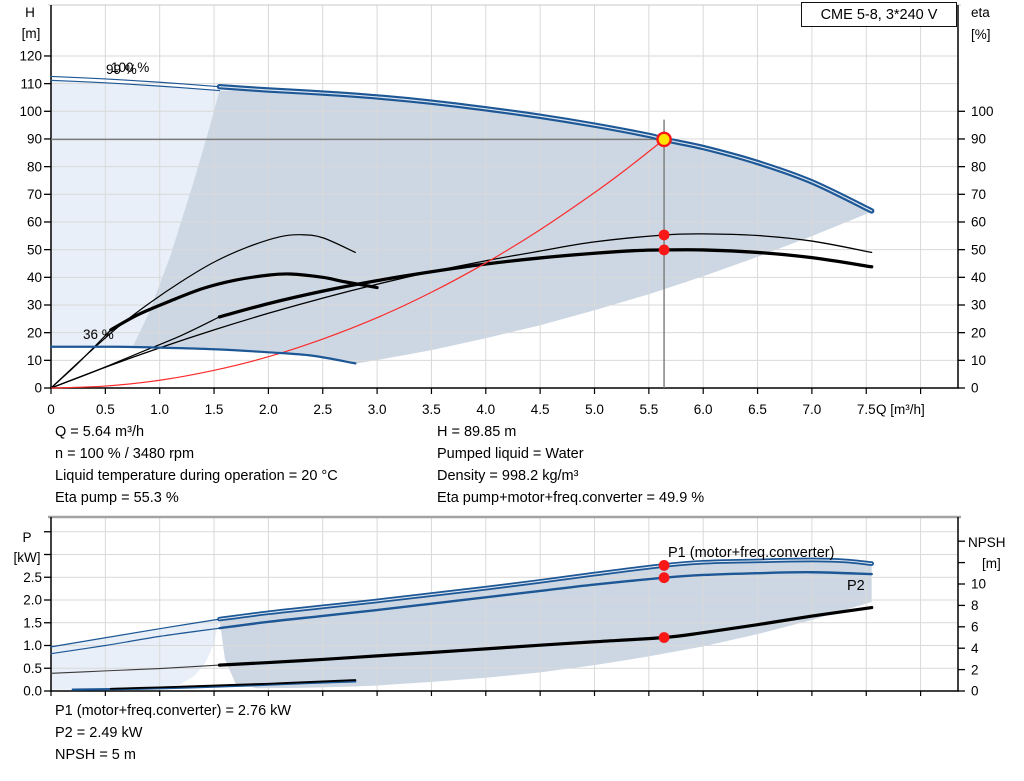 Image resolution: width=1024 pixels, height=781 pixels. What do you see at coordinates (32, 577) in the screenshot?
I see `y-tick-label: 2.5` at bounding box center [32, 577].